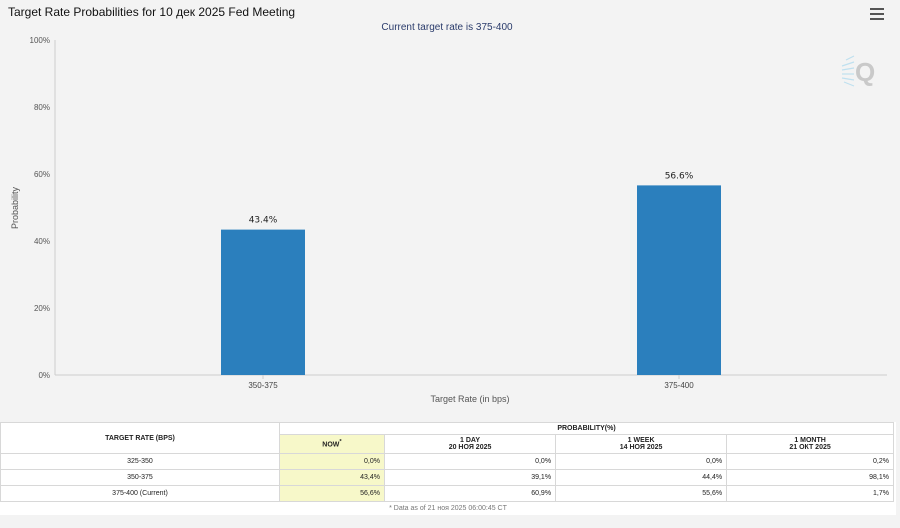  What do you see at coordinates (679, 385) in the screenshot?
I see `x-tick-label: 375-400` at bounding box center [679, 385].